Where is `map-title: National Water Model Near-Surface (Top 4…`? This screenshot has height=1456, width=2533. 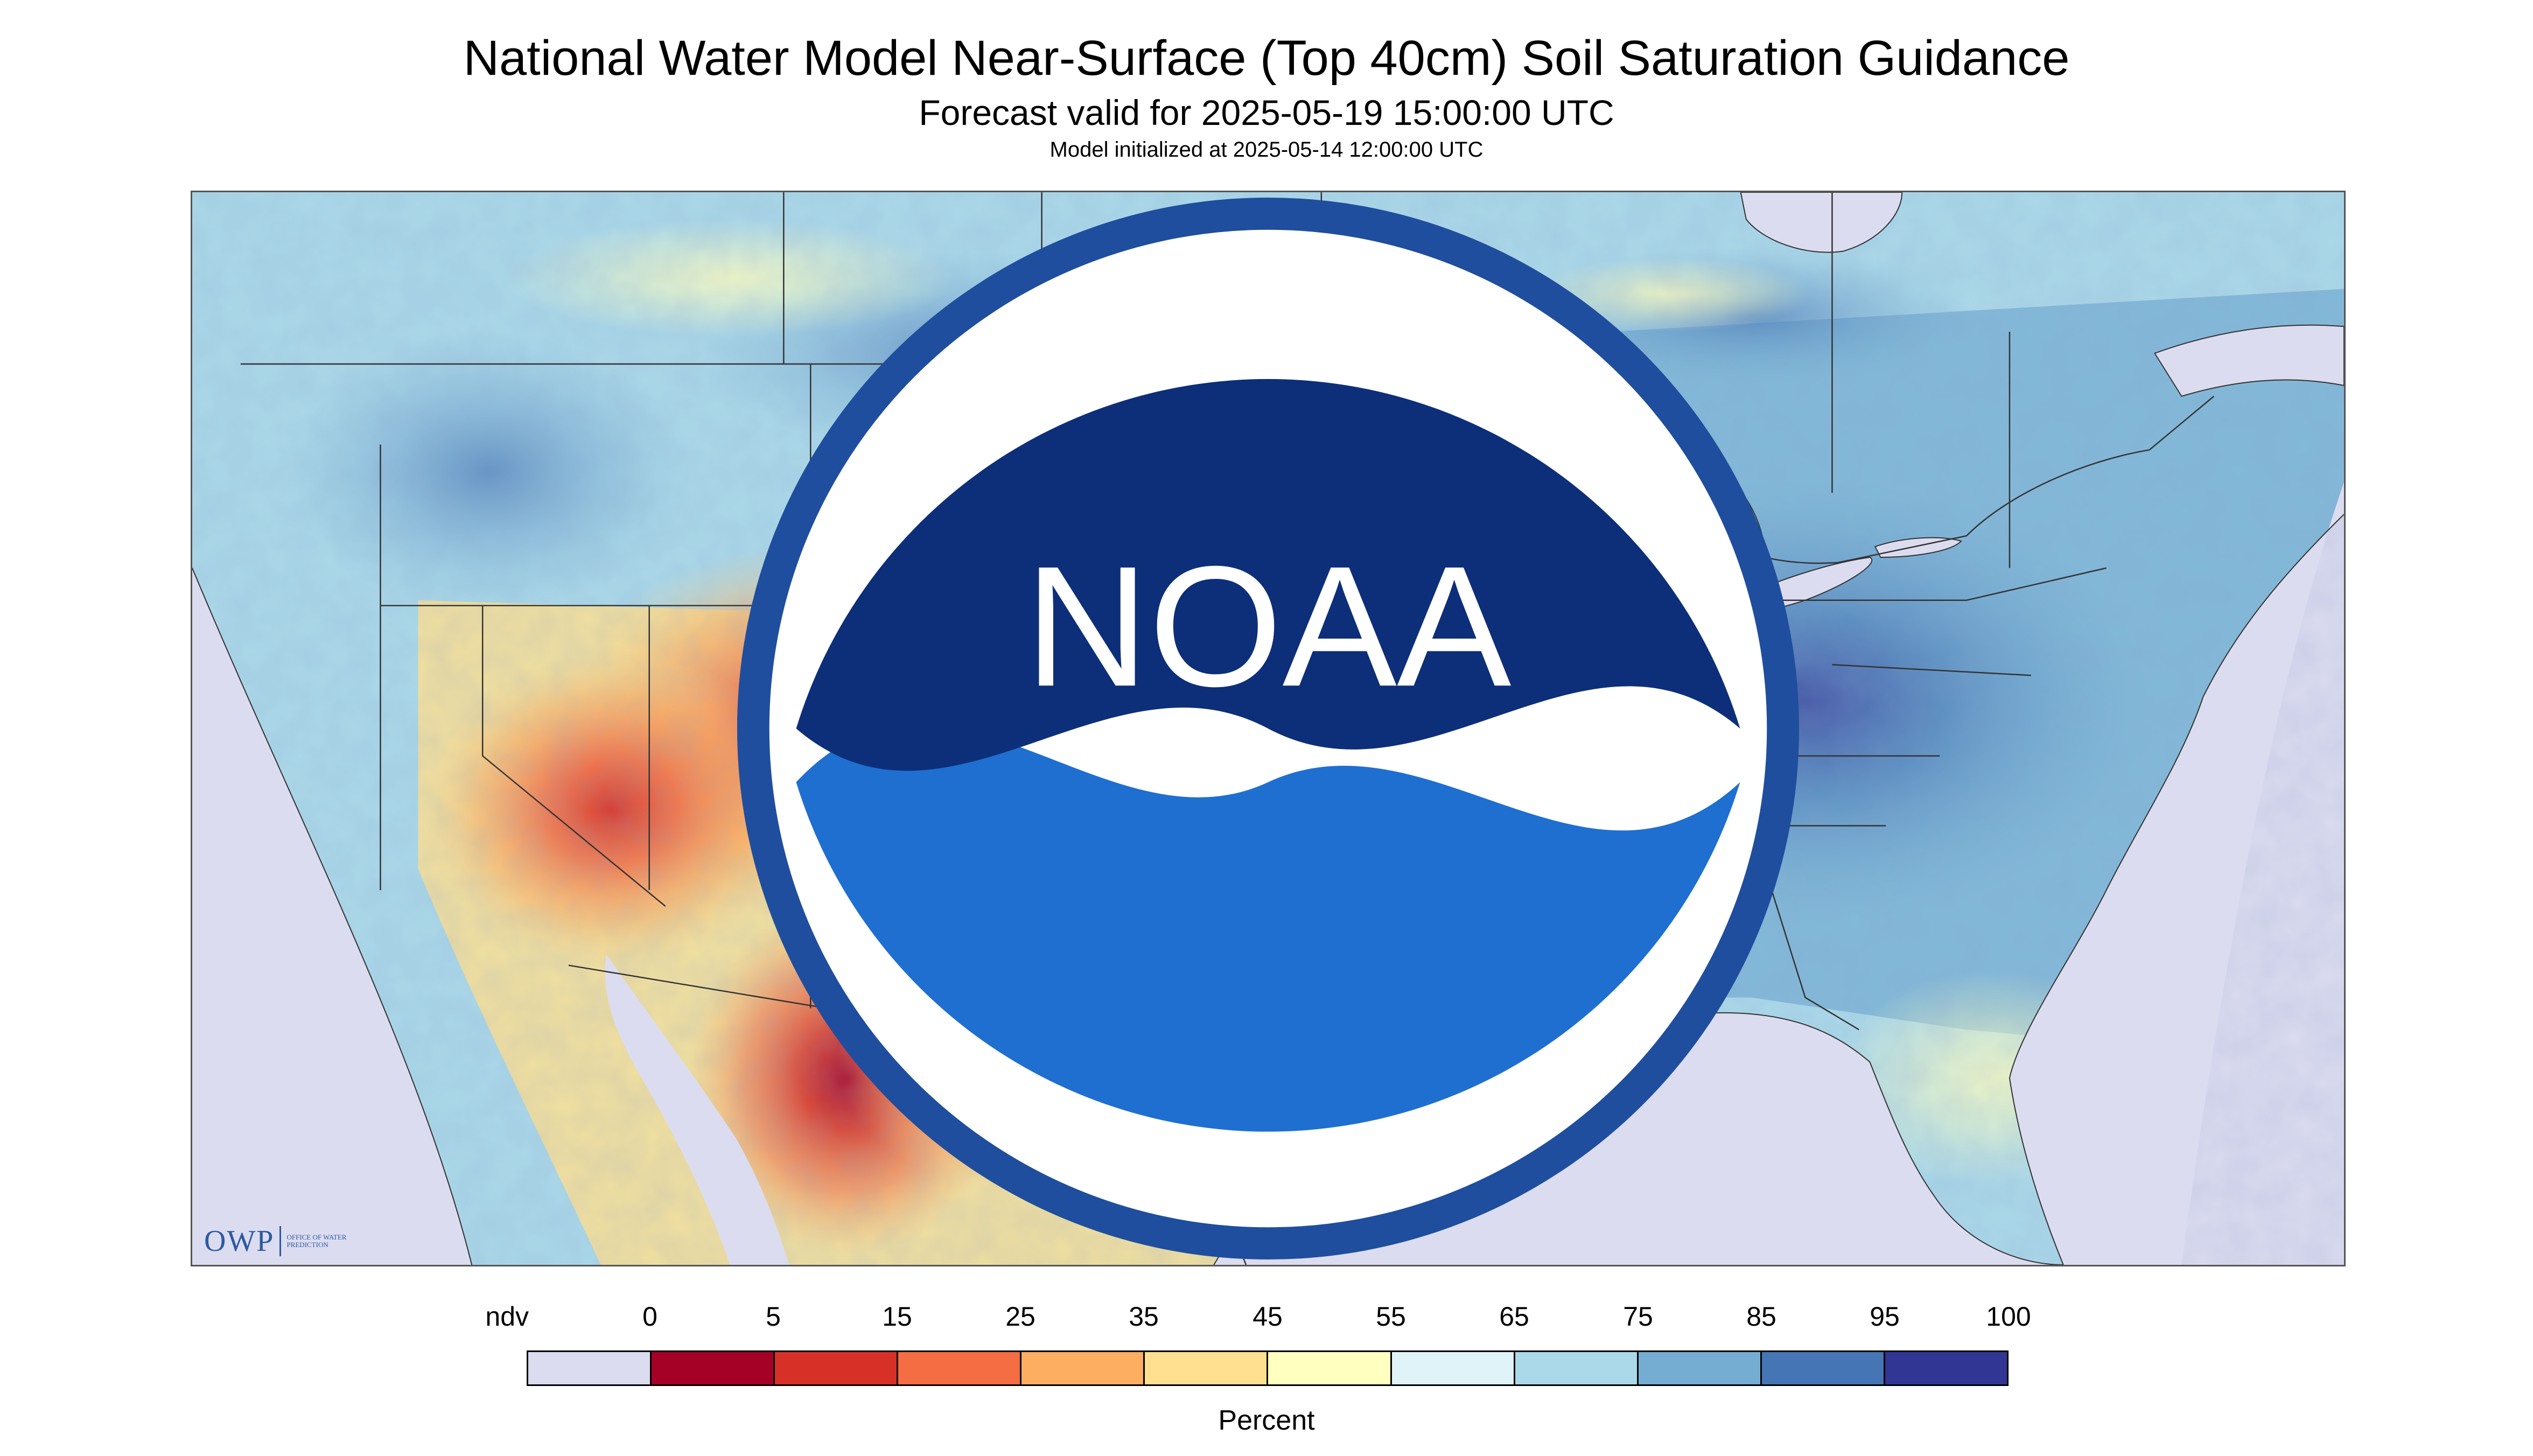 map-title: National Water Model Near-Surface (Top 4… is located at coordinates (1266, 58).